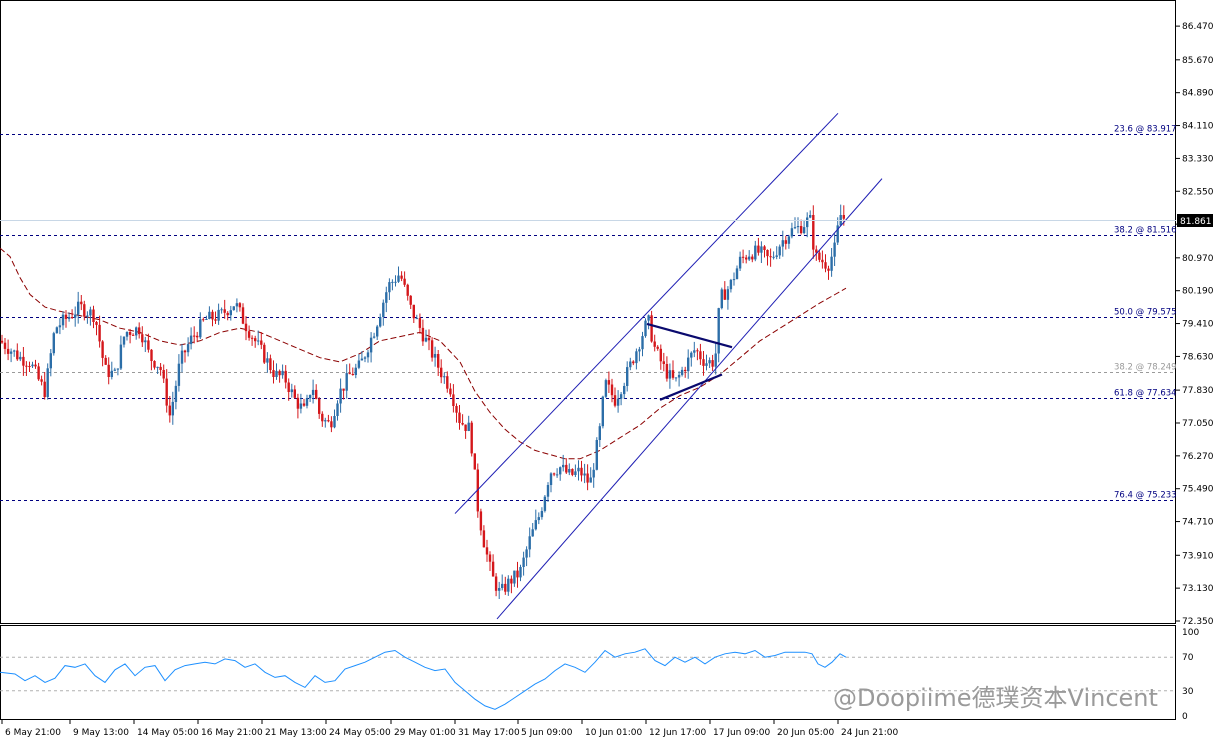  I want to click on y-tick-label: 82.550, so click(1198, 192).